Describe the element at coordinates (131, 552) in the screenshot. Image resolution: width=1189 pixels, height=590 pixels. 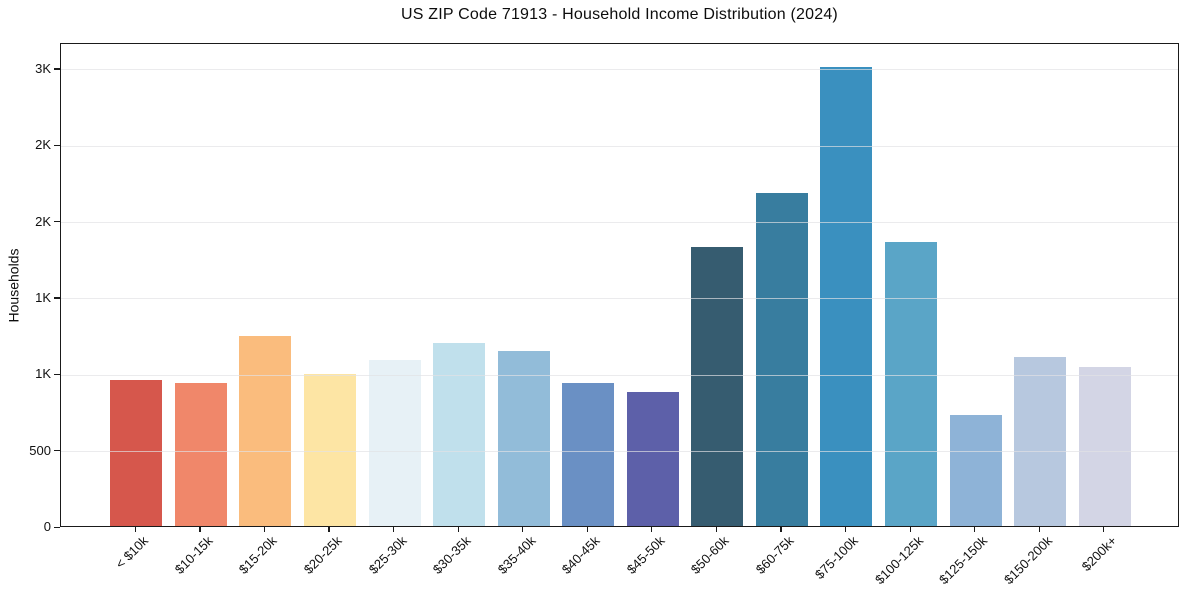
I see `x-tick-label: < $10k` at that location.